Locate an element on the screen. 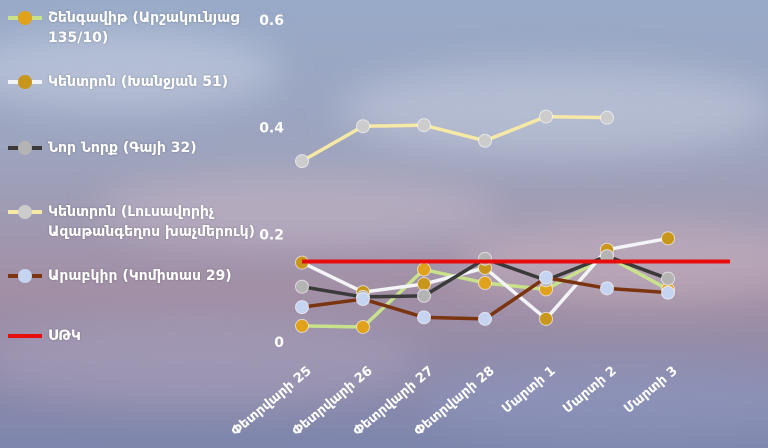 Image resolution: width=768 pixels, height=448 pixels. legend-label: ՍԹԿ is located at coordinates (64, 336).